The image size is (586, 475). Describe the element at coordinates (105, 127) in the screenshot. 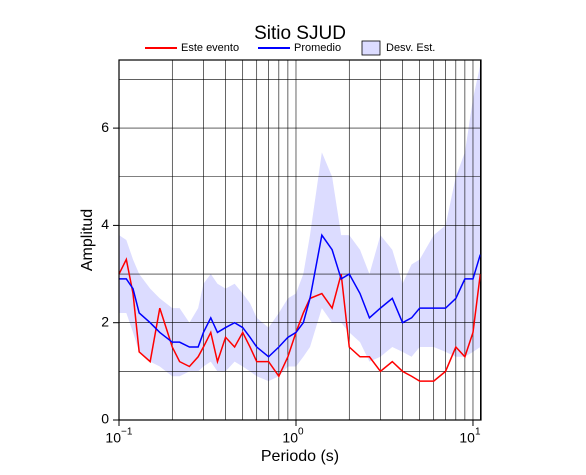

I see `y-tick-label: 6` at that location.